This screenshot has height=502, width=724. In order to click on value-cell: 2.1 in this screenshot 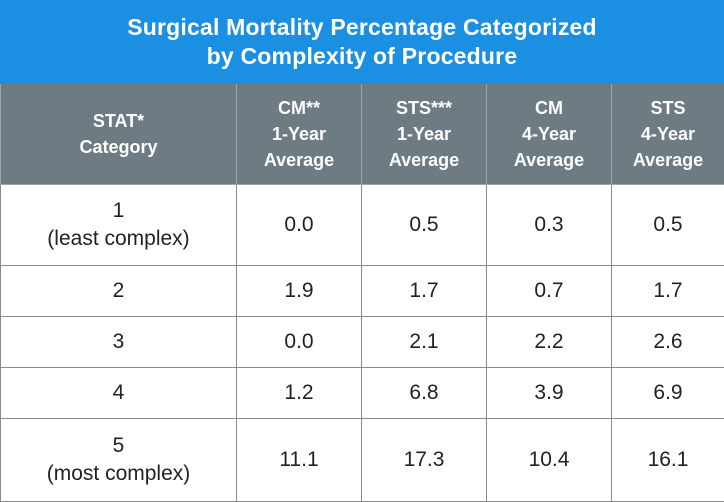, I will do `click(424, 342)`.